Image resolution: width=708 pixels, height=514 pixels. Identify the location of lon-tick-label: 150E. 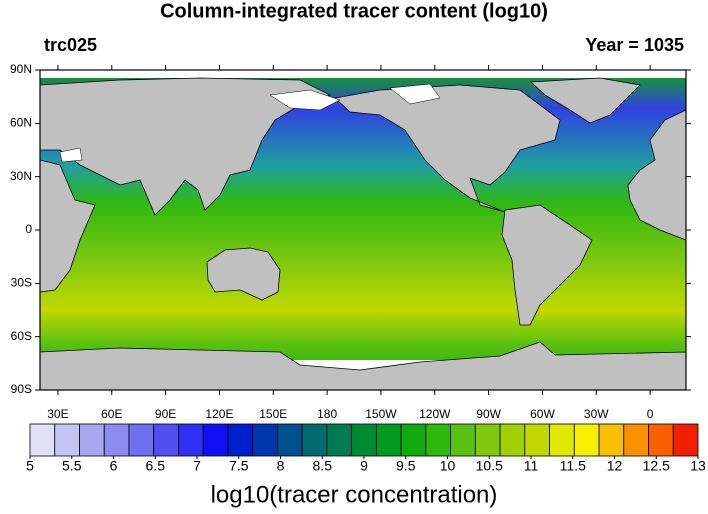
(273, 414).